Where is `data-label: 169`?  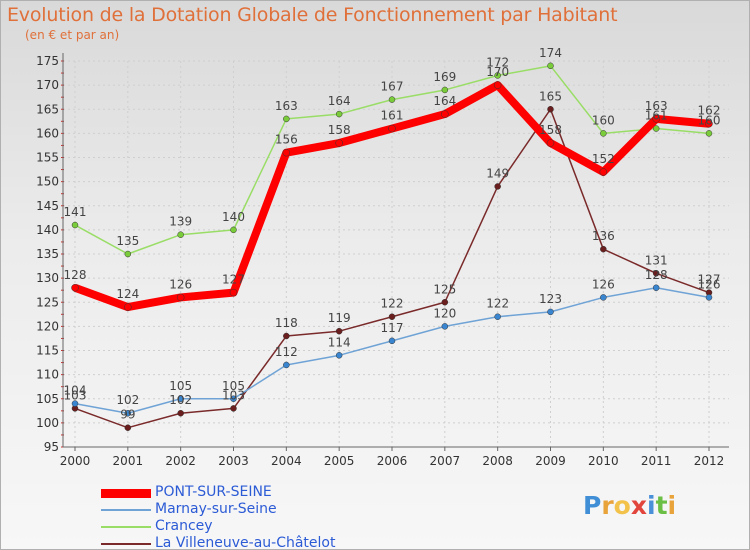 data-label: 169 is located at coordinates (444, 77).